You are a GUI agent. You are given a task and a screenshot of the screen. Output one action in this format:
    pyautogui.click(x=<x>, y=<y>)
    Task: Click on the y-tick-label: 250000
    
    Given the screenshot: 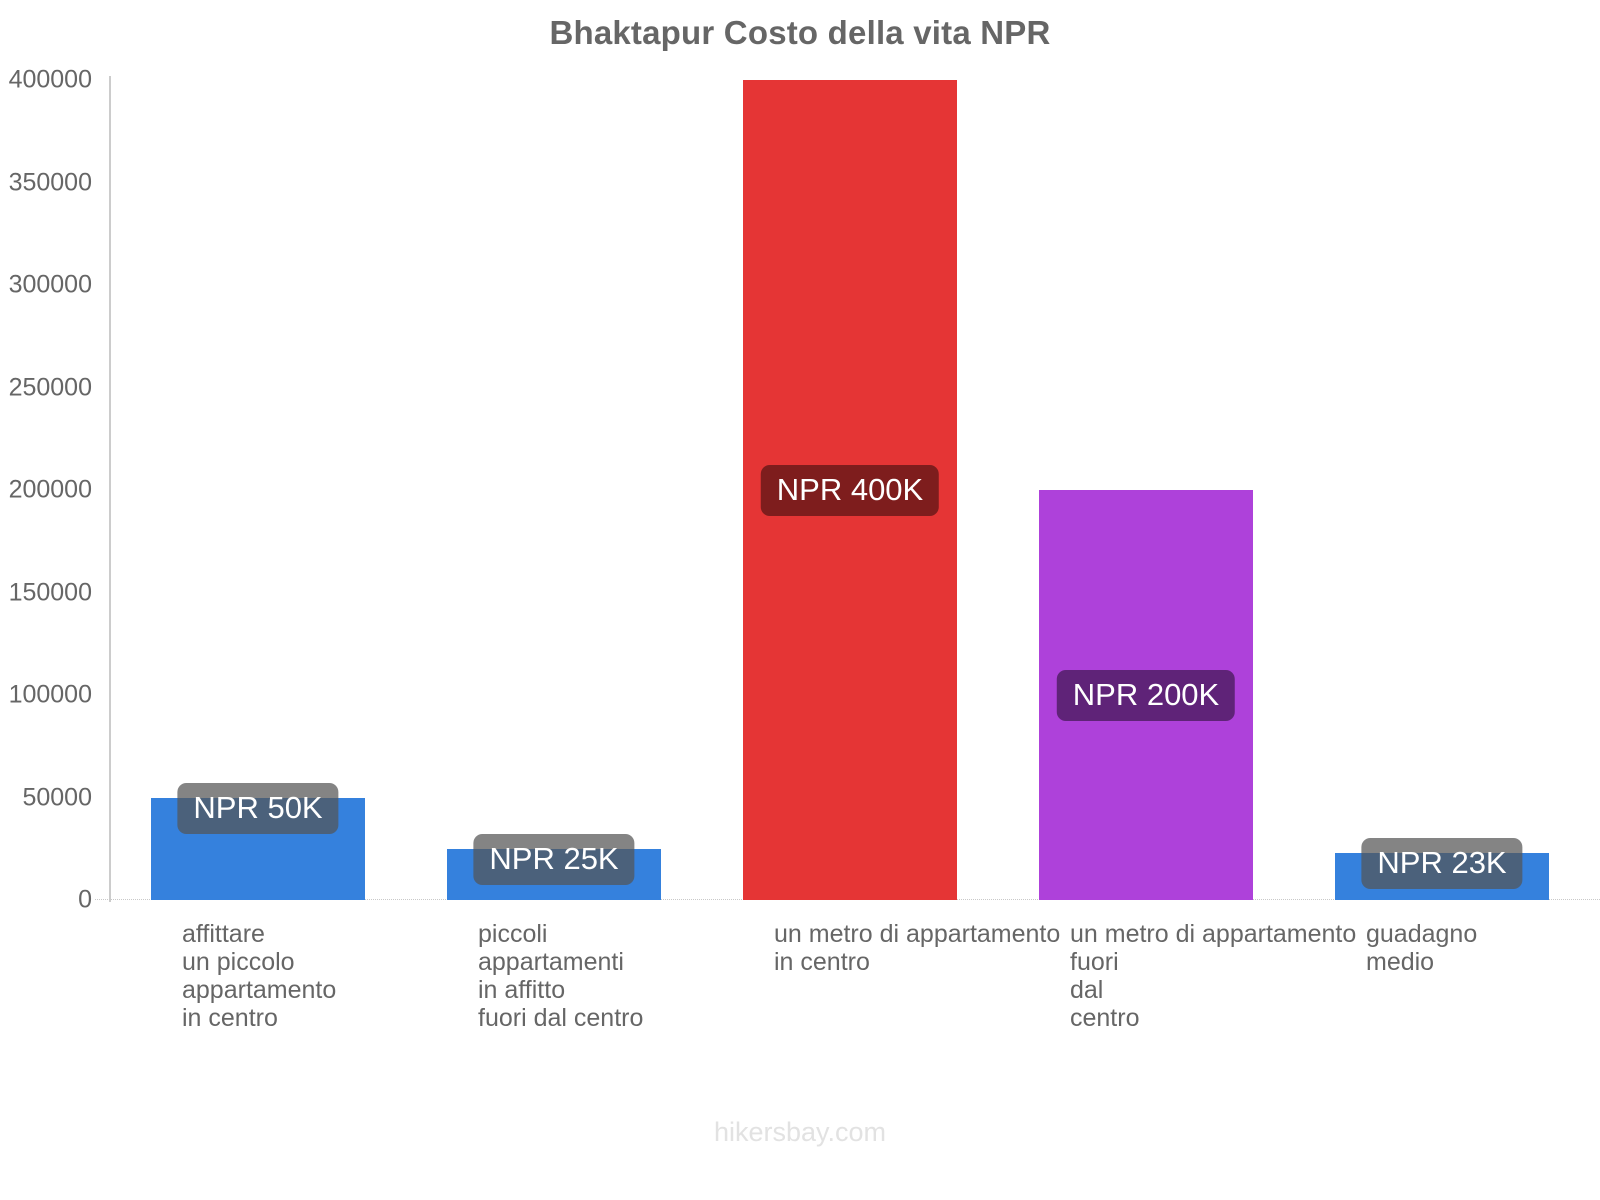 What is the action you would take?
    pyautogui.click(x=50, y=387)
    